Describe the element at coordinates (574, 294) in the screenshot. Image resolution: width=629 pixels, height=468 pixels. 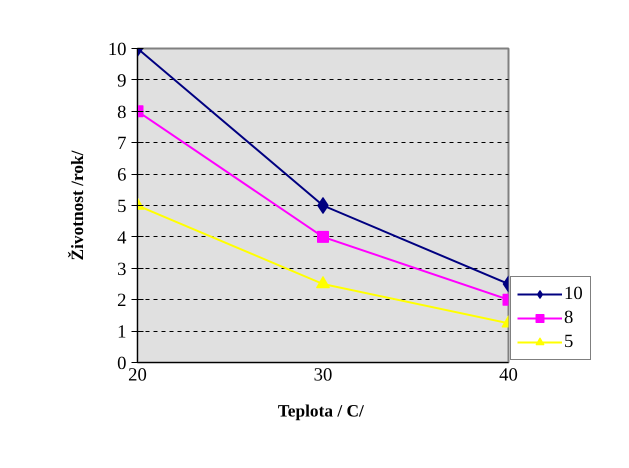
I see `legend-label: 10` at that location.